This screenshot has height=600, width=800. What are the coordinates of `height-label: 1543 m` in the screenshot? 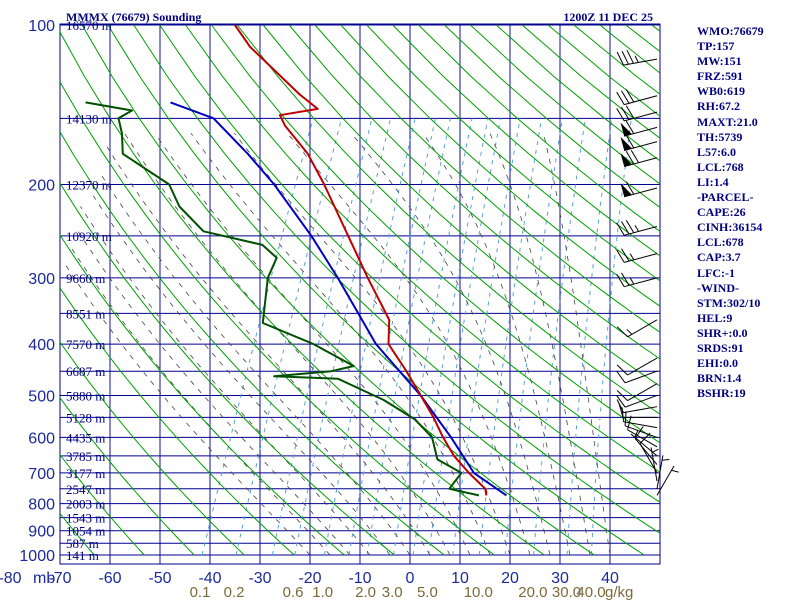 It's located at (85, 518).